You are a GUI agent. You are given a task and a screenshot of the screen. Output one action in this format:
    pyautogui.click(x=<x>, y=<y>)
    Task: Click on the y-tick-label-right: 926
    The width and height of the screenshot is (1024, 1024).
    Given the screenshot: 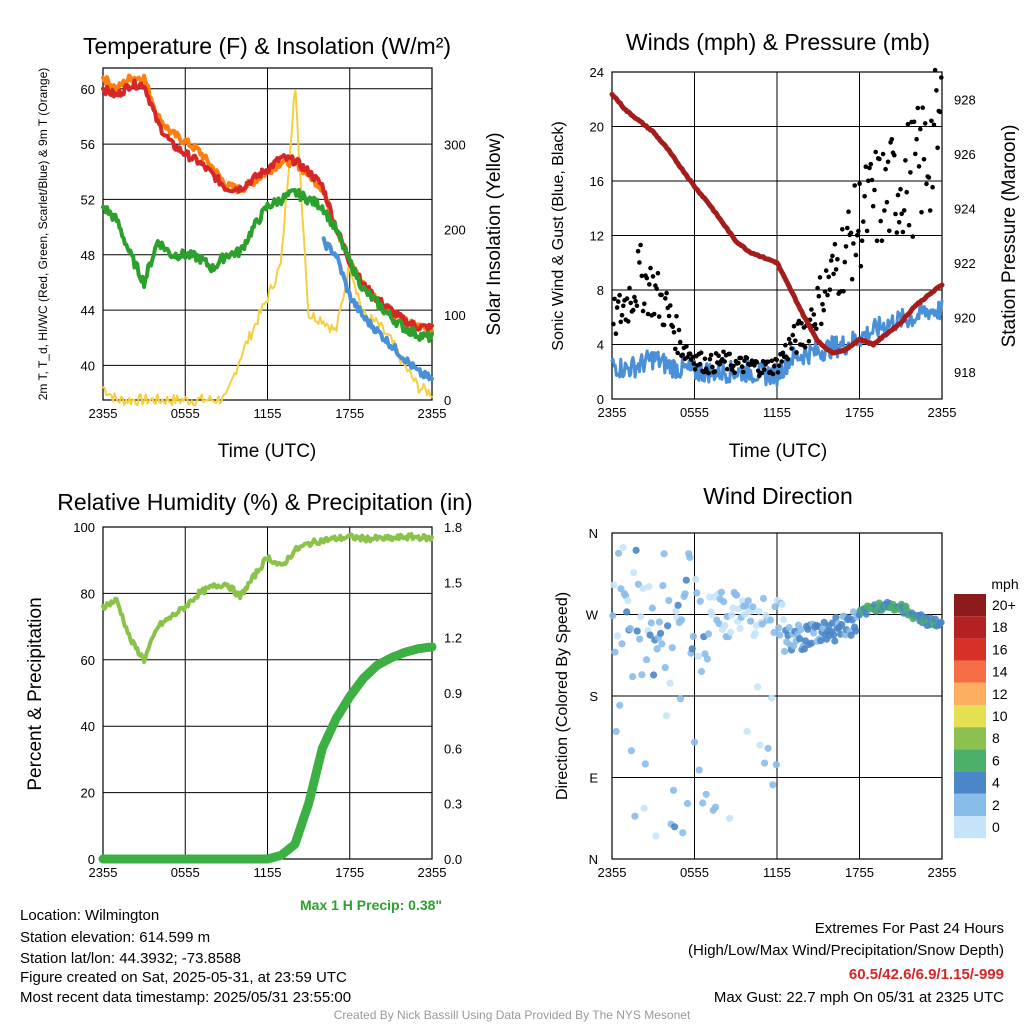 What is the action you would take?
    pyautogui.click(x=965, y=154)
    